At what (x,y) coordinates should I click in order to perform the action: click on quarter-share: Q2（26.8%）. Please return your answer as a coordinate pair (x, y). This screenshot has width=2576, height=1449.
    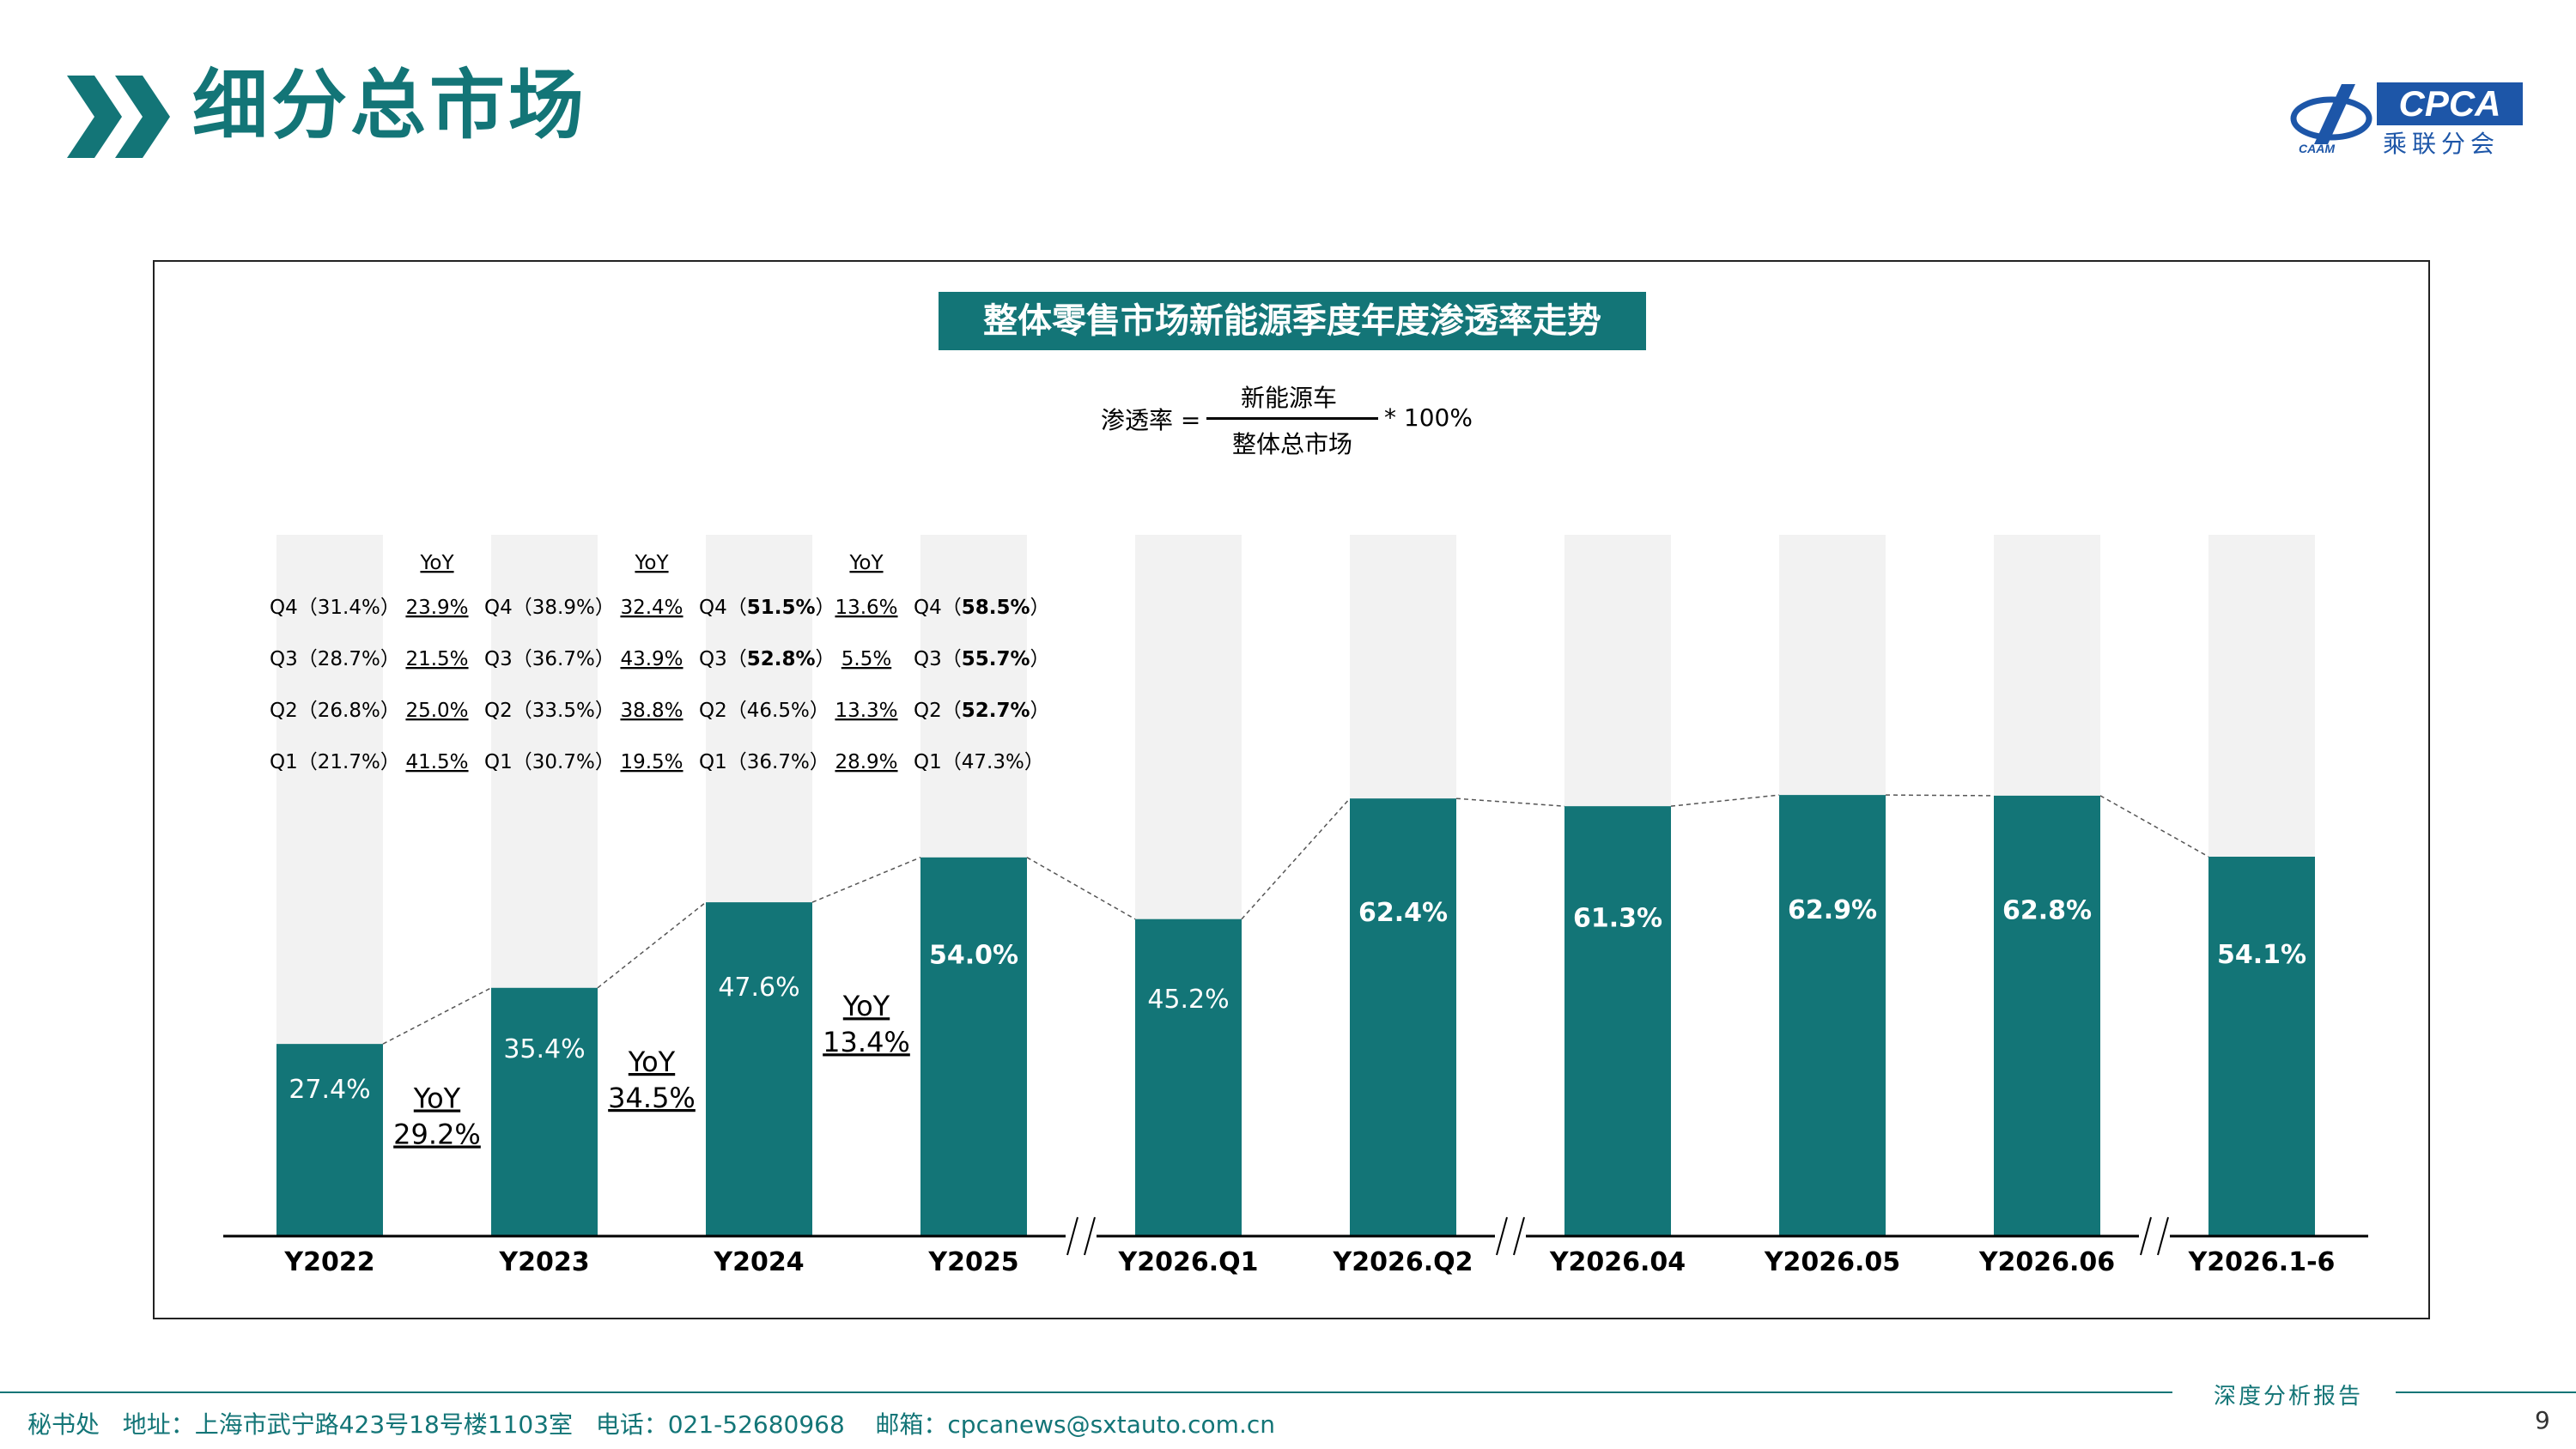
    Looking at the image, I should click on (335, 711).